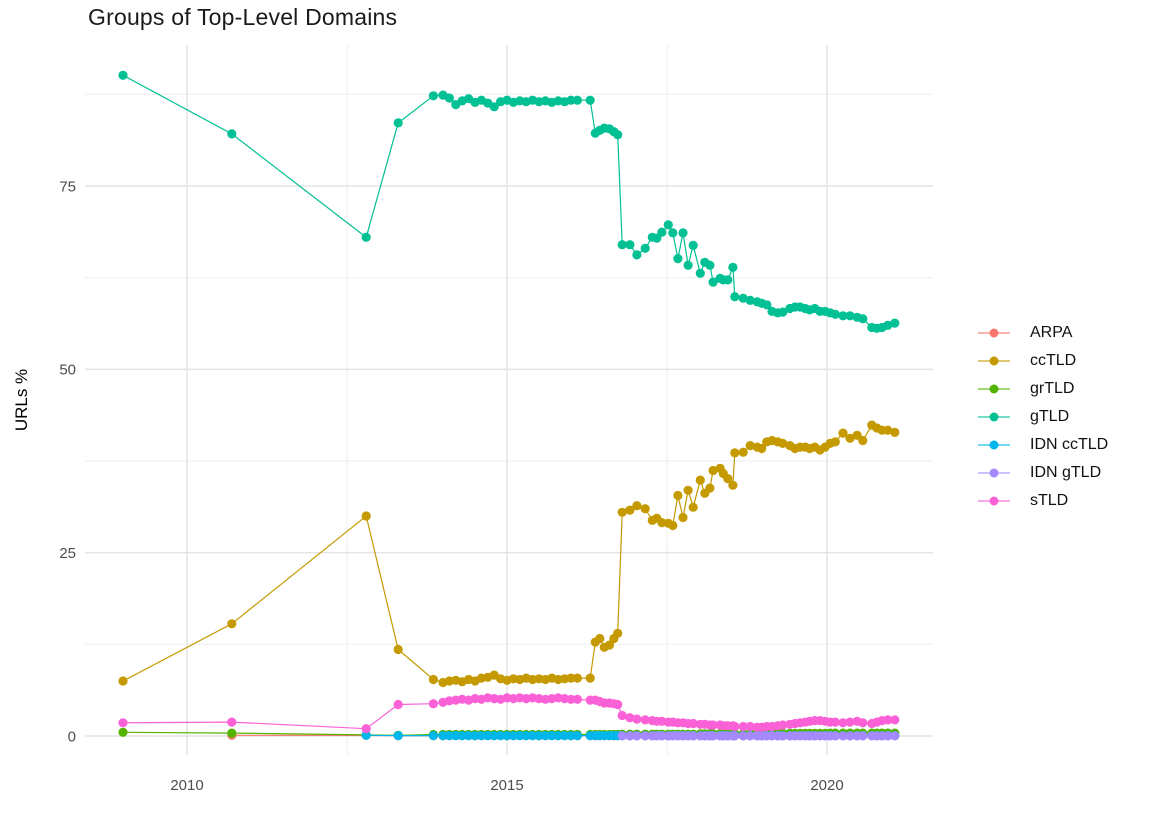 The image size is (1164, 827). I want to click on legend-label: IDN gTLD, so click(1066, 472).